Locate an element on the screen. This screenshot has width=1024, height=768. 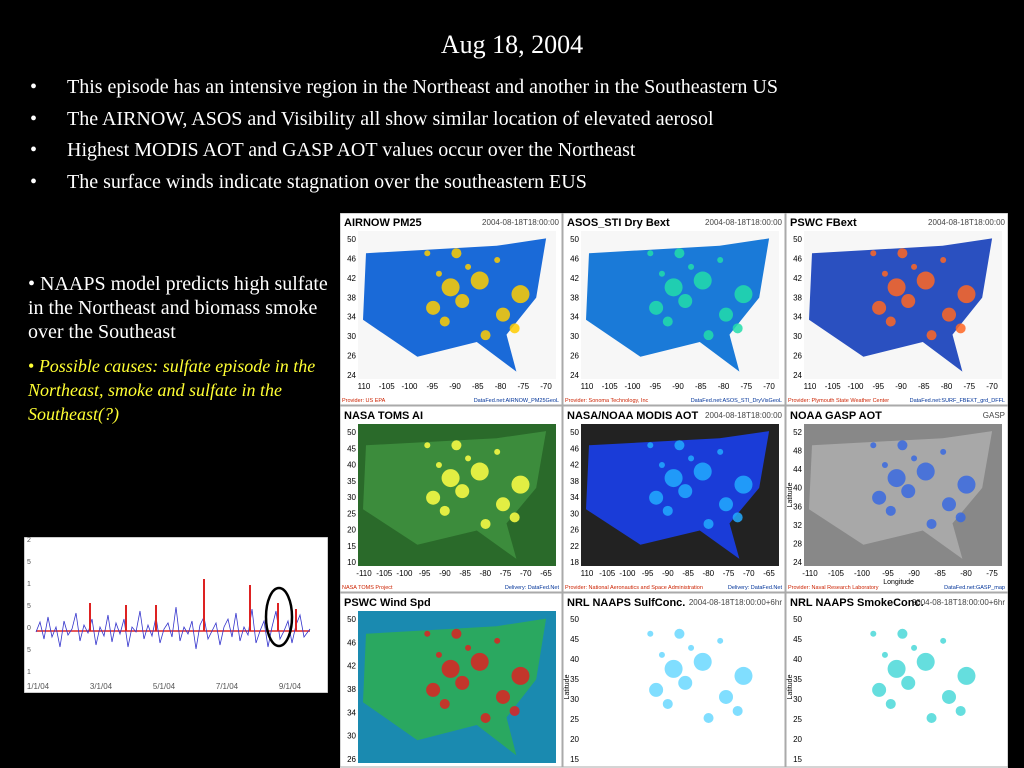
x-tick-label: -90 is located at coordinates (445, 573).